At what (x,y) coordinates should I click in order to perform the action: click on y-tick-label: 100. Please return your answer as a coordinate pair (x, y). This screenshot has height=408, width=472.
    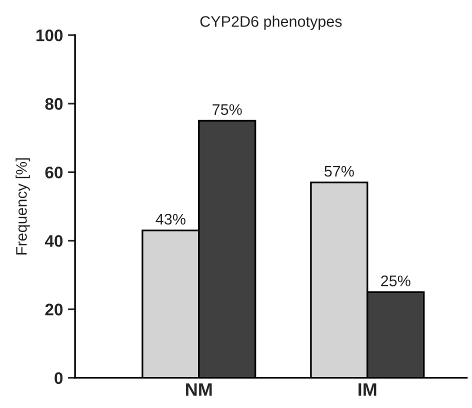
    Looking at the image, I should click on (49, 35).